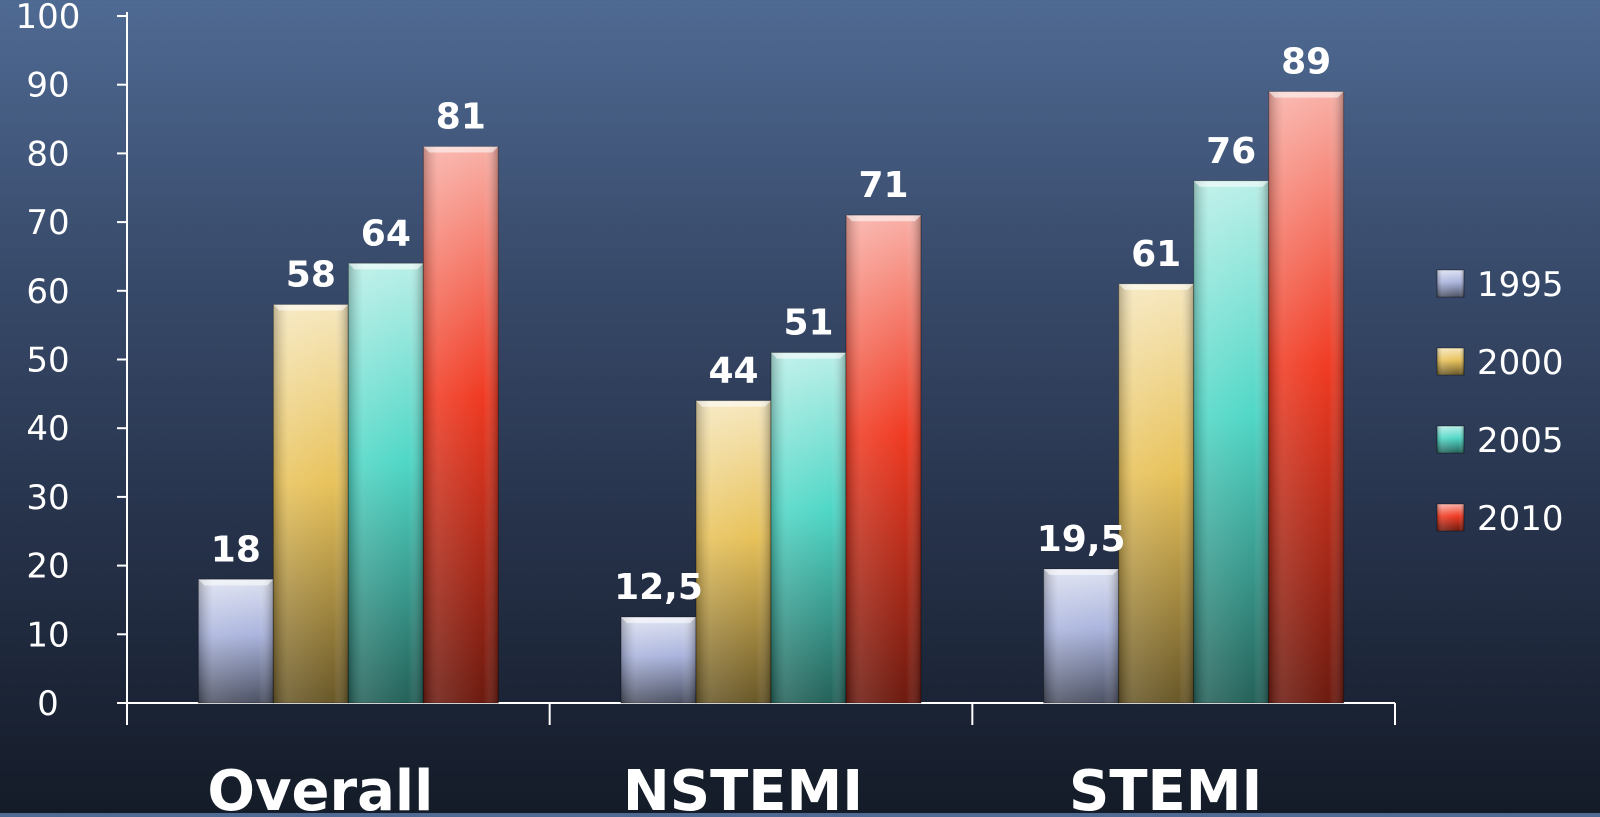 This screenshot has height=817, width=1600. I want to click on legend-label: 2005, so click(1520, 441).